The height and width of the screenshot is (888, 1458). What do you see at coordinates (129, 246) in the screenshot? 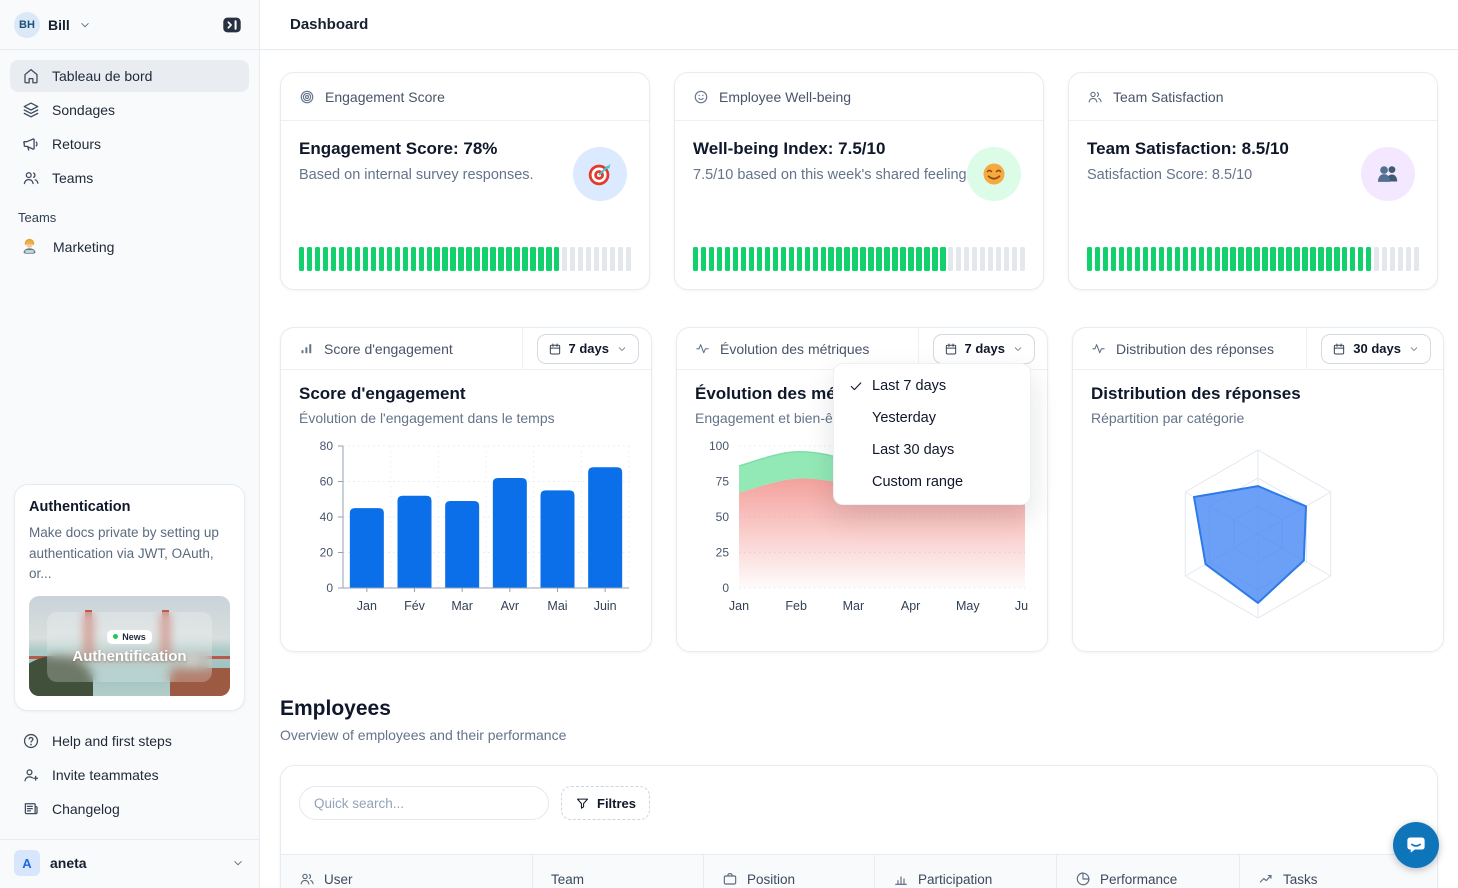
I see `sidebar-item-marketing: Marketing` at bounding box center [129, 246].